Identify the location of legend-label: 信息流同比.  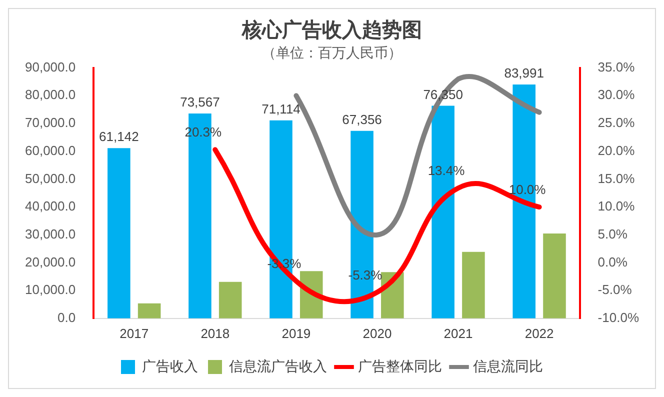
(508, 366).